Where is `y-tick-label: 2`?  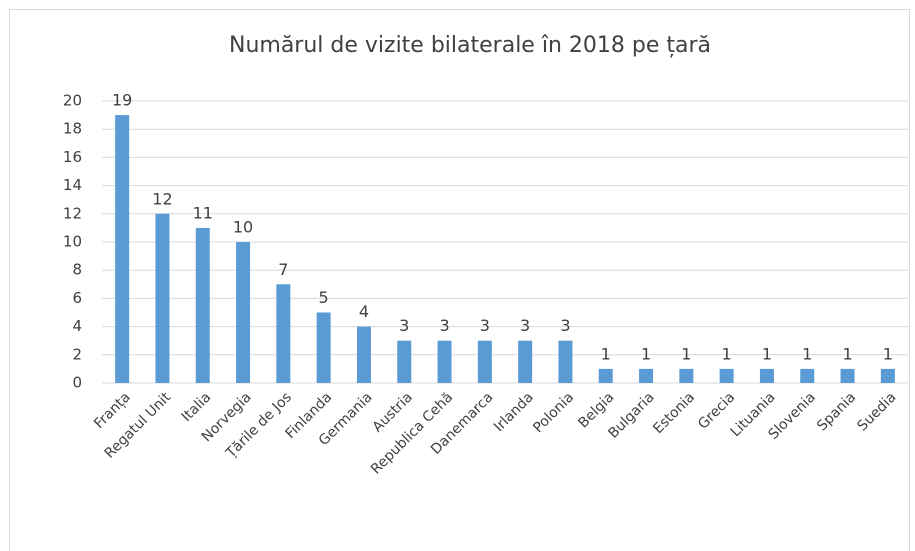 y-tick-label: 2 is located at coordinates (77, 354).